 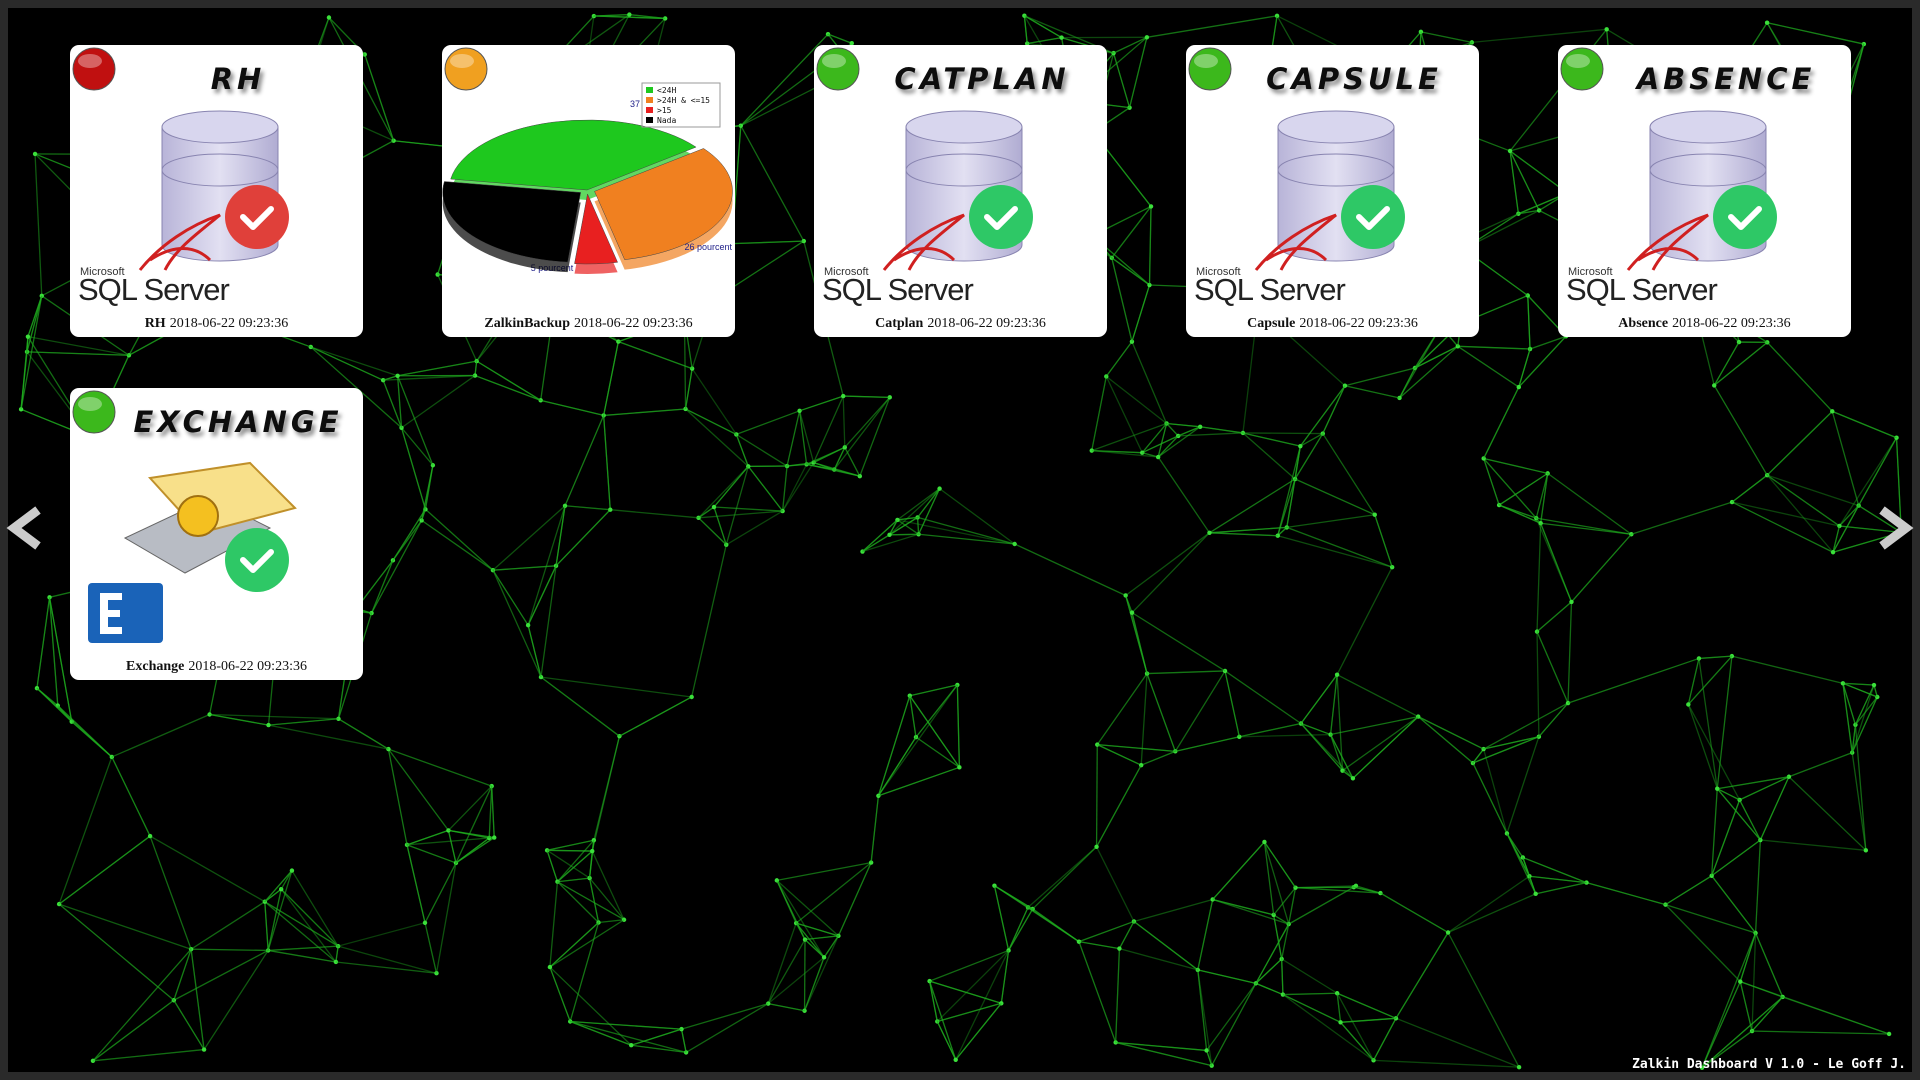 I want to click on next-arrow, so click(x=1896, y=528).